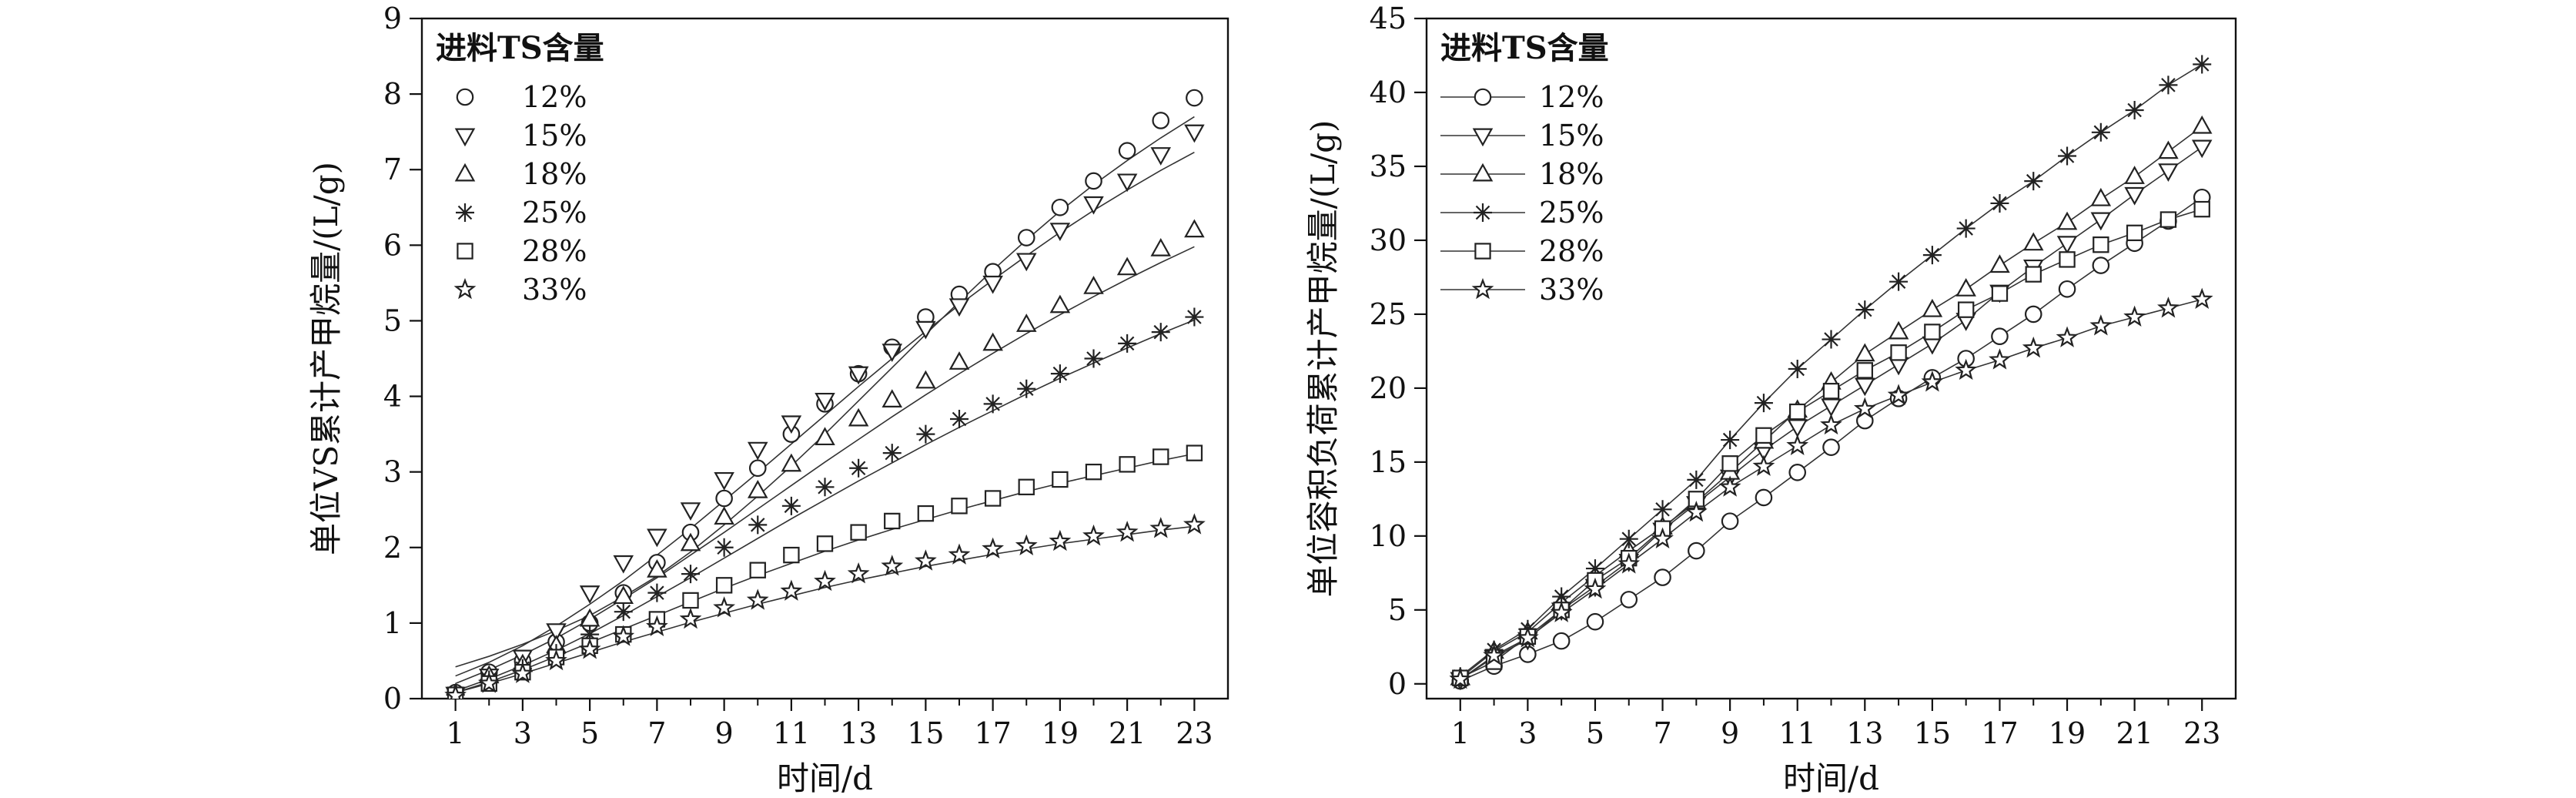  I want to click on y-tick-label: 6, so click(393, 245).